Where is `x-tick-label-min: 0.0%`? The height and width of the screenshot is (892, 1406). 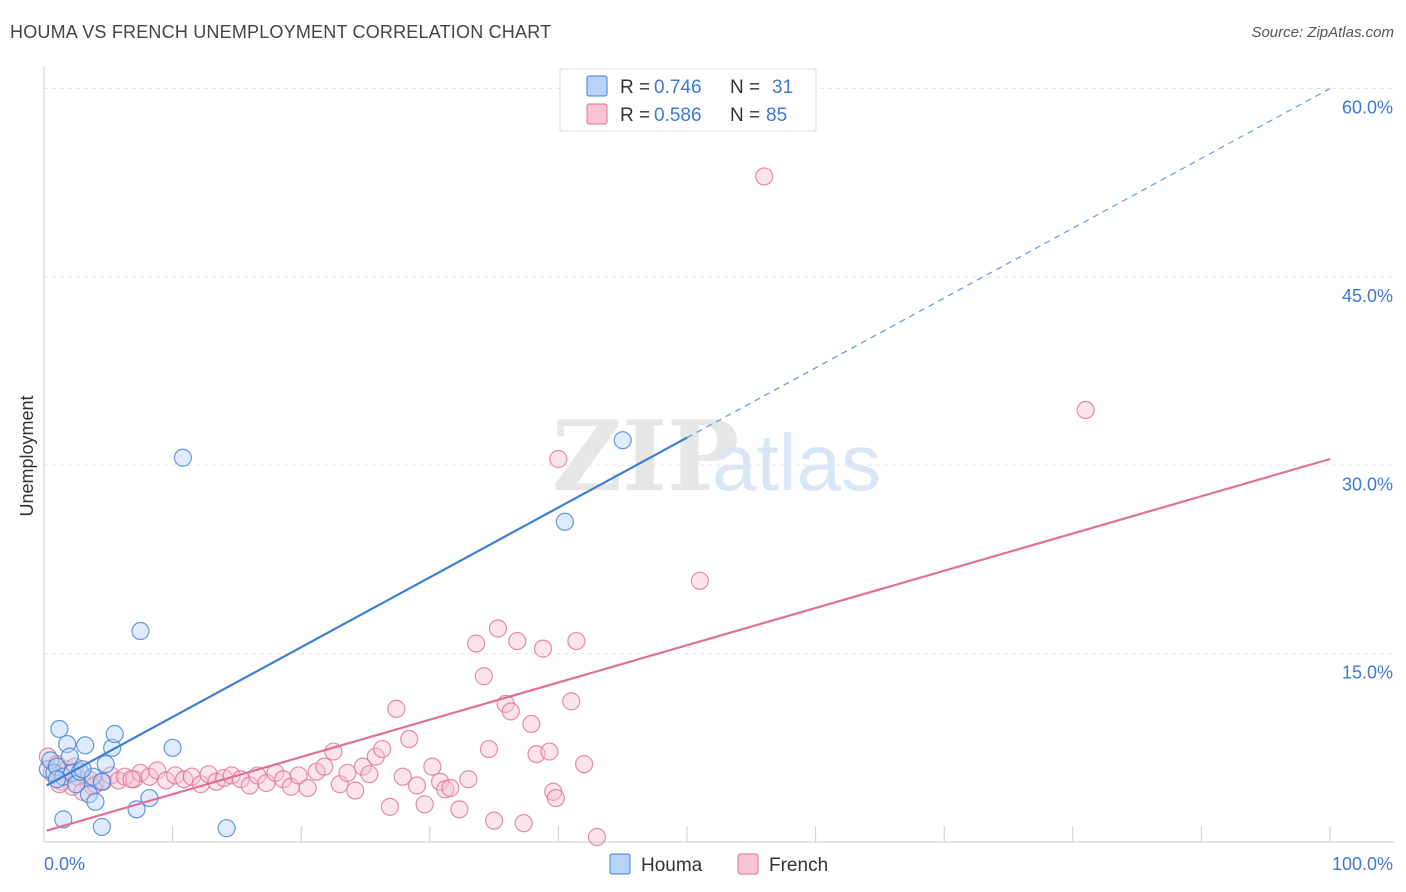 x-tick-label-min: 0.0% is located at coordinates (64, 864).